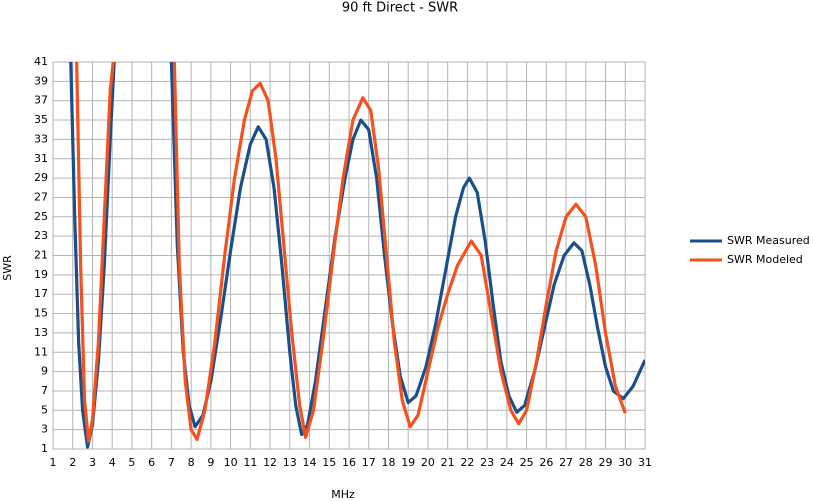 Image resolution: width=814 pixels, height=501 pixels. I want to click on x-tick-label: 22, so click(467, 462).